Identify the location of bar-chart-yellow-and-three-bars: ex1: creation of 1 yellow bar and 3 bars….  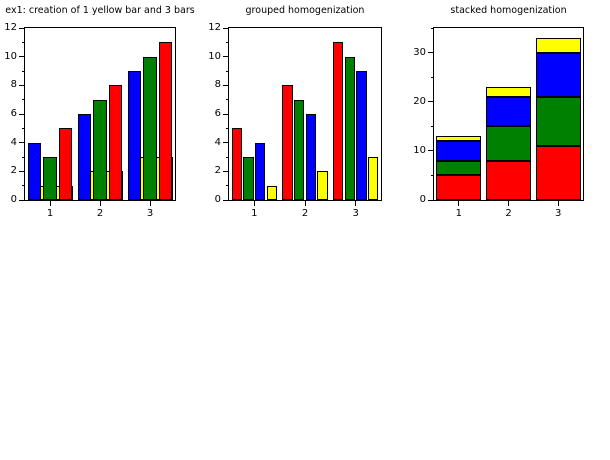
(99, 112).